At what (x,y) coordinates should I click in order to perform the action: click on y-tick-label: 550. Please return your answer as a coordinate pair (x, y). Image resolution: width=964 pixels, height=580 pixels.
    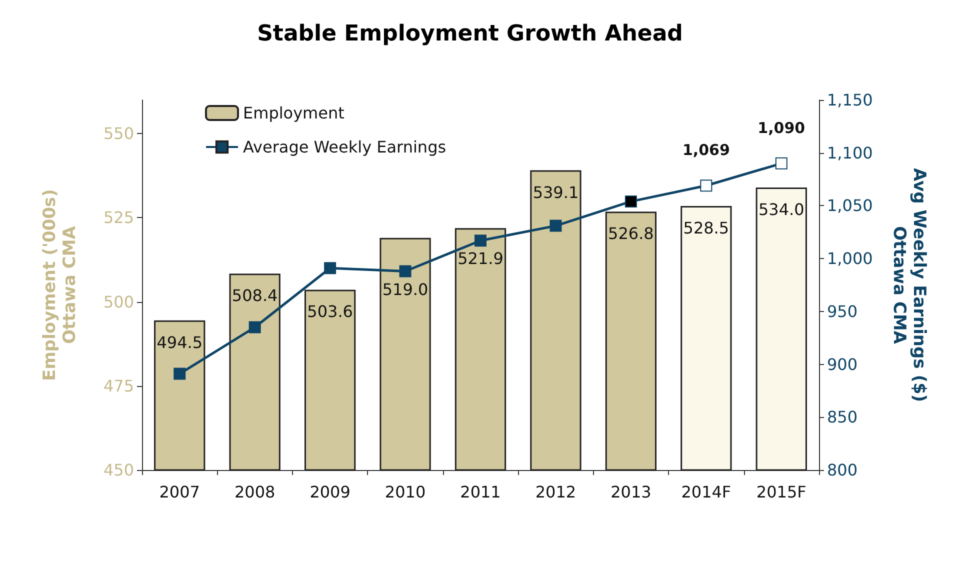
    Looking at the image, I should click on (118, 134).